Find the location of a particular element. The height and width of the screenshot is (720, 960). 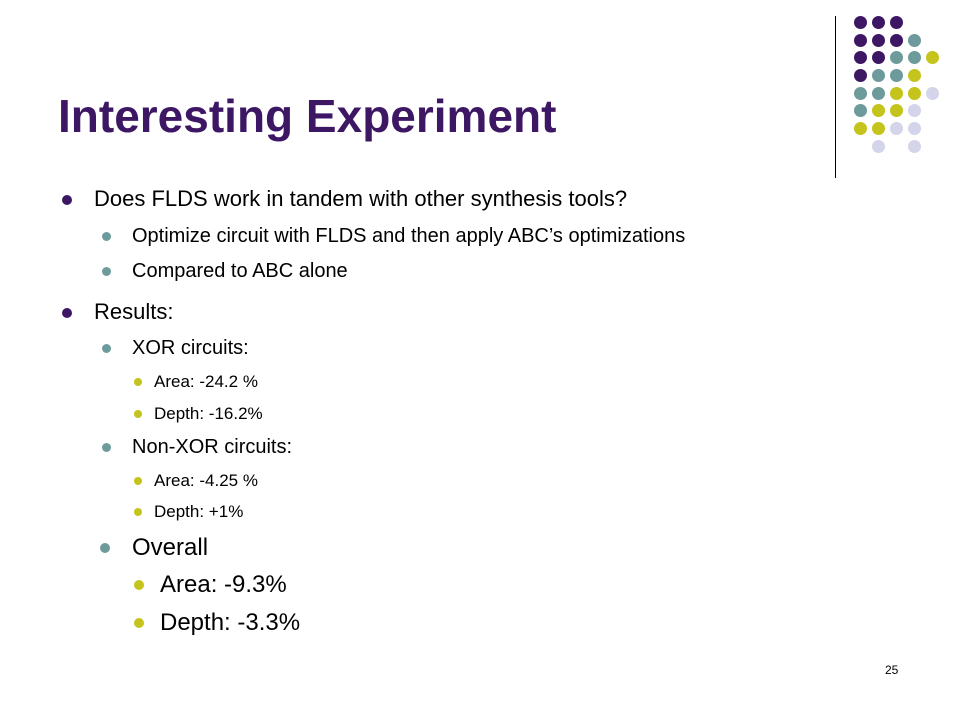

slide-title: Interesting Experiment is located at coordinates (307, 116).